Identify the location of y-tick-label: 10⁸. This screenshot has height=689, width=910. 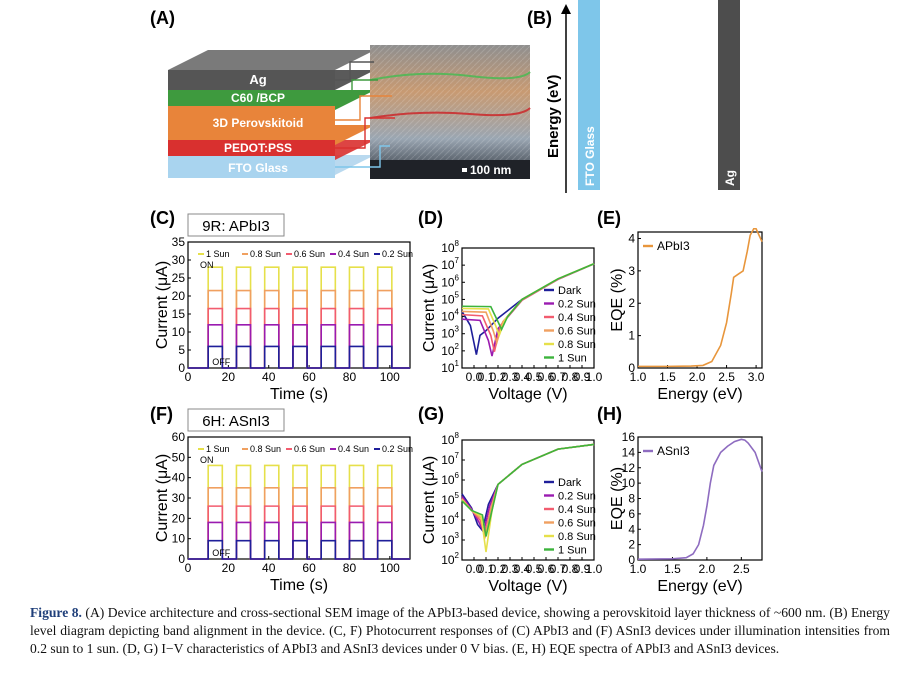
(450, 439).